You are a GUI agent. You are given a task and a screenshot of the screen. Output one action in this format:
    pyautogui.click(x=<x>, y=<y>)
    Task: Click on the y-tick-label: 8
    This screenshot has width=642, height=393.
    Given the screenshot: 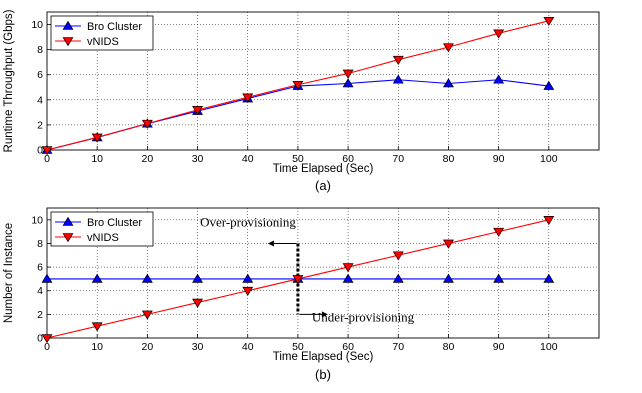 What is the action you would take?
    pyautogui.click(x=40, y=50)
    